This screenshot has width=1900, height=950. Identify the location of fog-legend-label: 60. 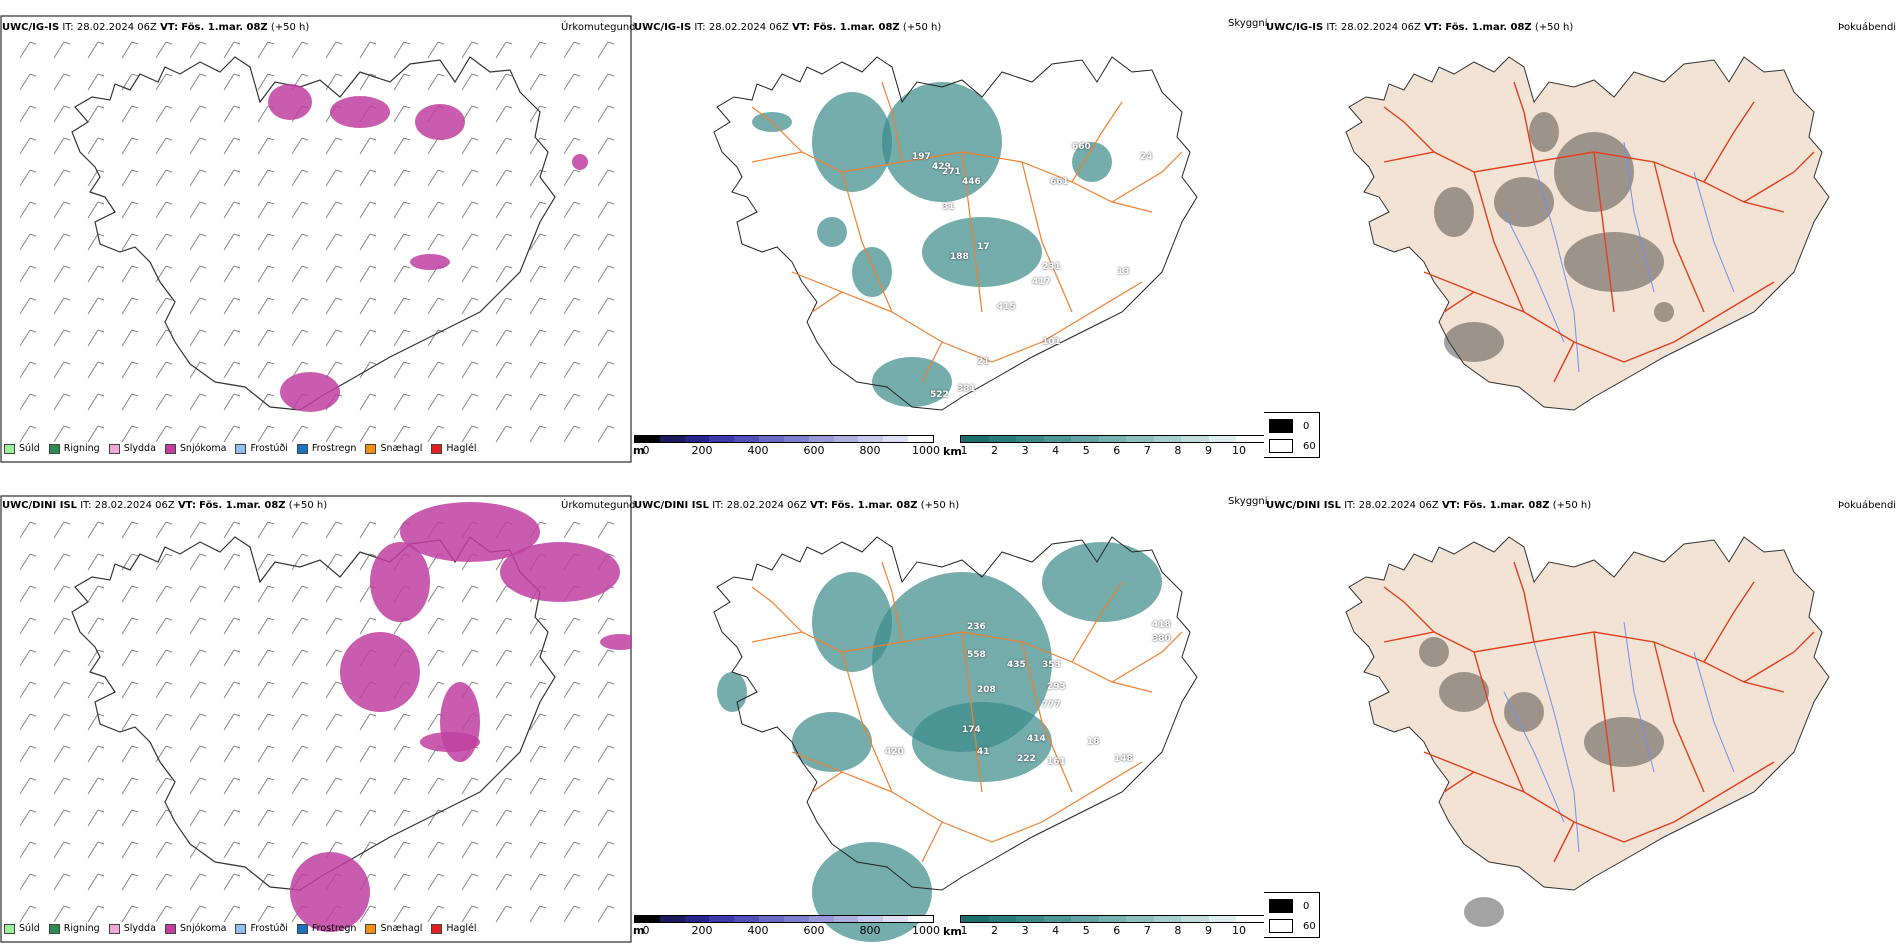
(1309, 446).